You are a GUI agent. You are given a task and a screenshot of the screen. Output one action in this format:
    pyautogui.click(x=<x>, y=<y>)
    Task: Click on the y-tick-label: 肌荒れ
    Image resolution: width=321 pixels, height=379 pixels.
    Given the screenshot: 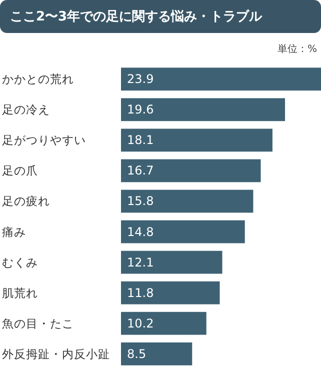 What is the action you would take?
    pyautogui.click(x=20, y=293)
    